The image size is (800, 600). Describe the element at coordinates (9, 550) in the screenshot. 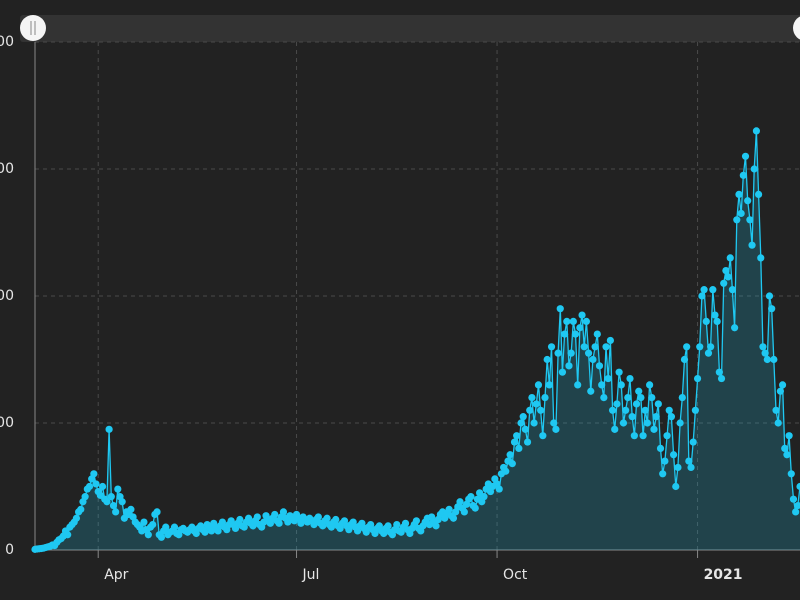

I see `y-tick-label: 0` at that location.